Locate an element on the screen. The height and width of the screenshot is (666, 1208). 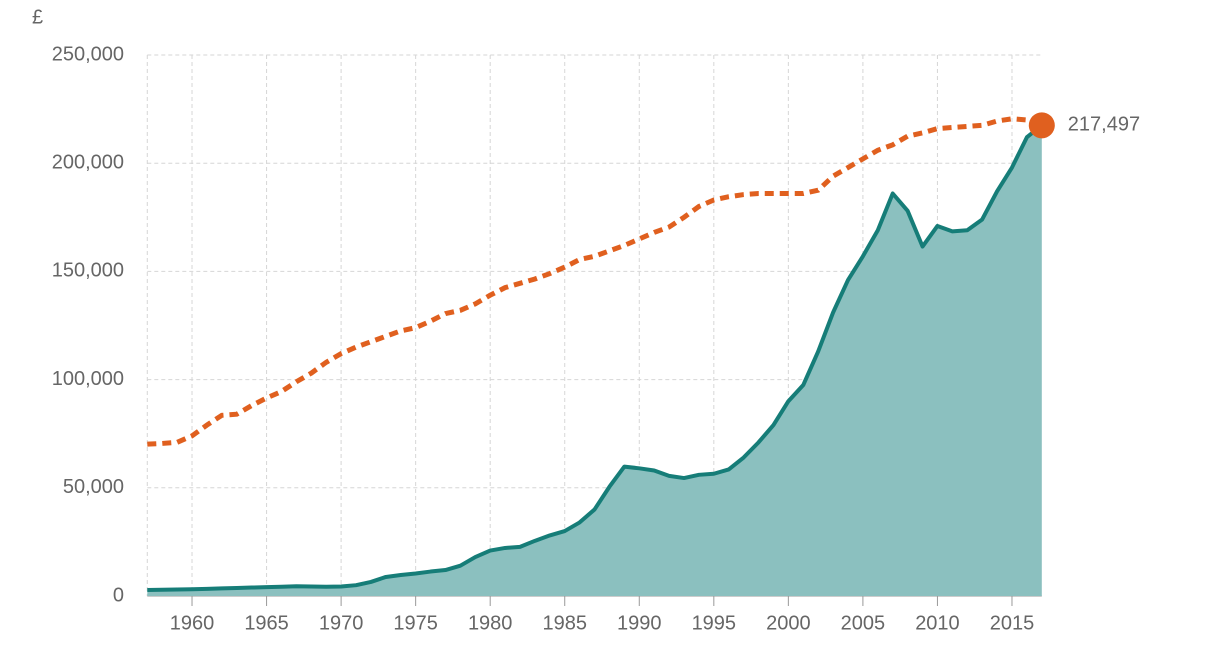
y-tick-label: 100,000 is located at coordinates (88, 379).